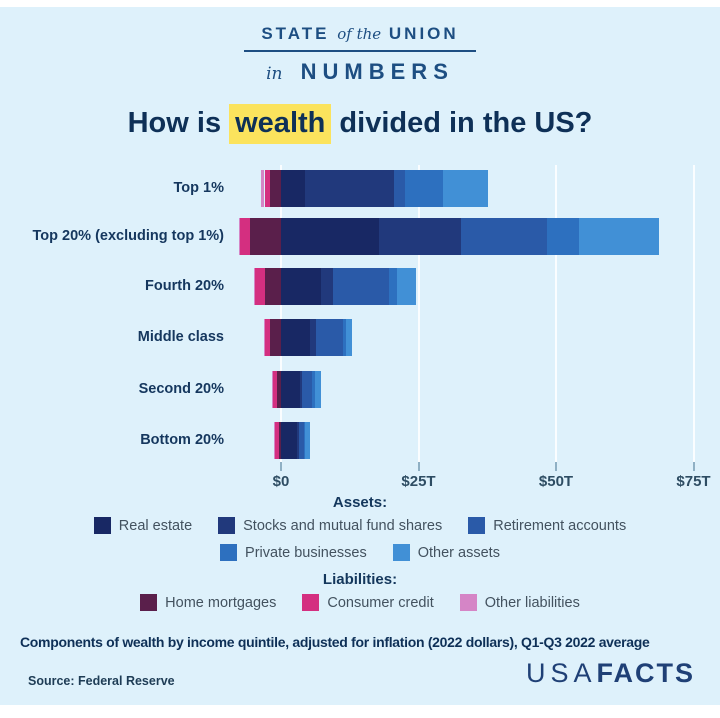 The image size is (720, 718). Describe the element at coordinates (556, 313) in the screenshot. I see `gridline-50t` at that location.